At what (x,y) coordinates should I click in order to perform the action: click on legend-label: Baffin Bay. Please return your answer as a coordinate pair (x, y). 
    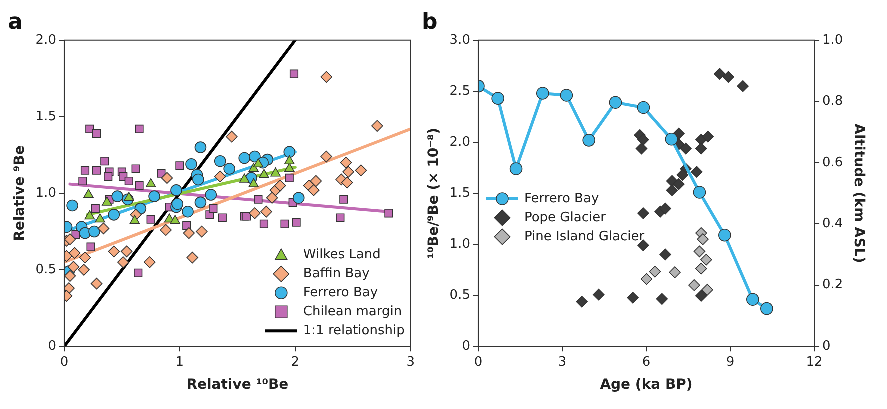
    Looking at the image, I should click on (336, 274).